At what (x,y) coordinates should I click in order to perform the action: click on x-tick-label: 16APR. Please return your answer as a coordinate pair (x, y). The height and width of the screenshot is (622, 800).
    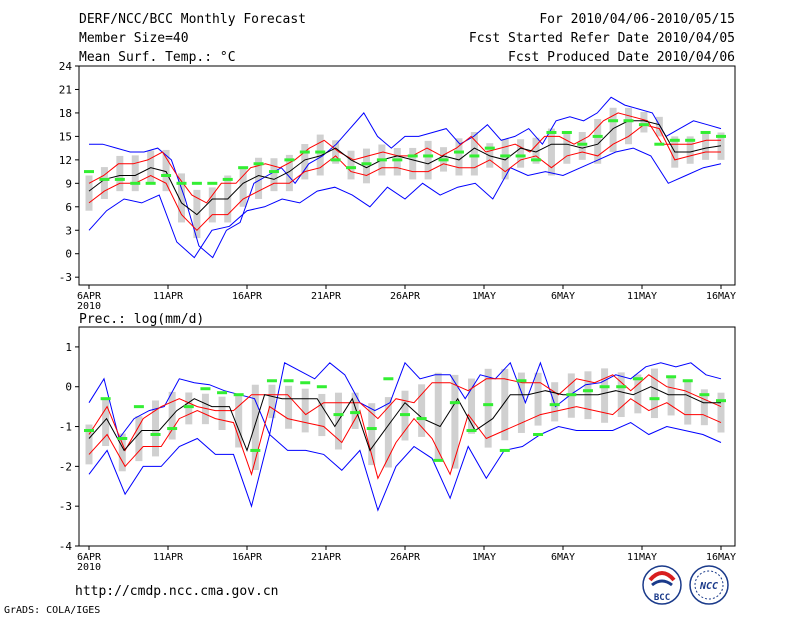
    Looking at the image, I should click on (247, 557).